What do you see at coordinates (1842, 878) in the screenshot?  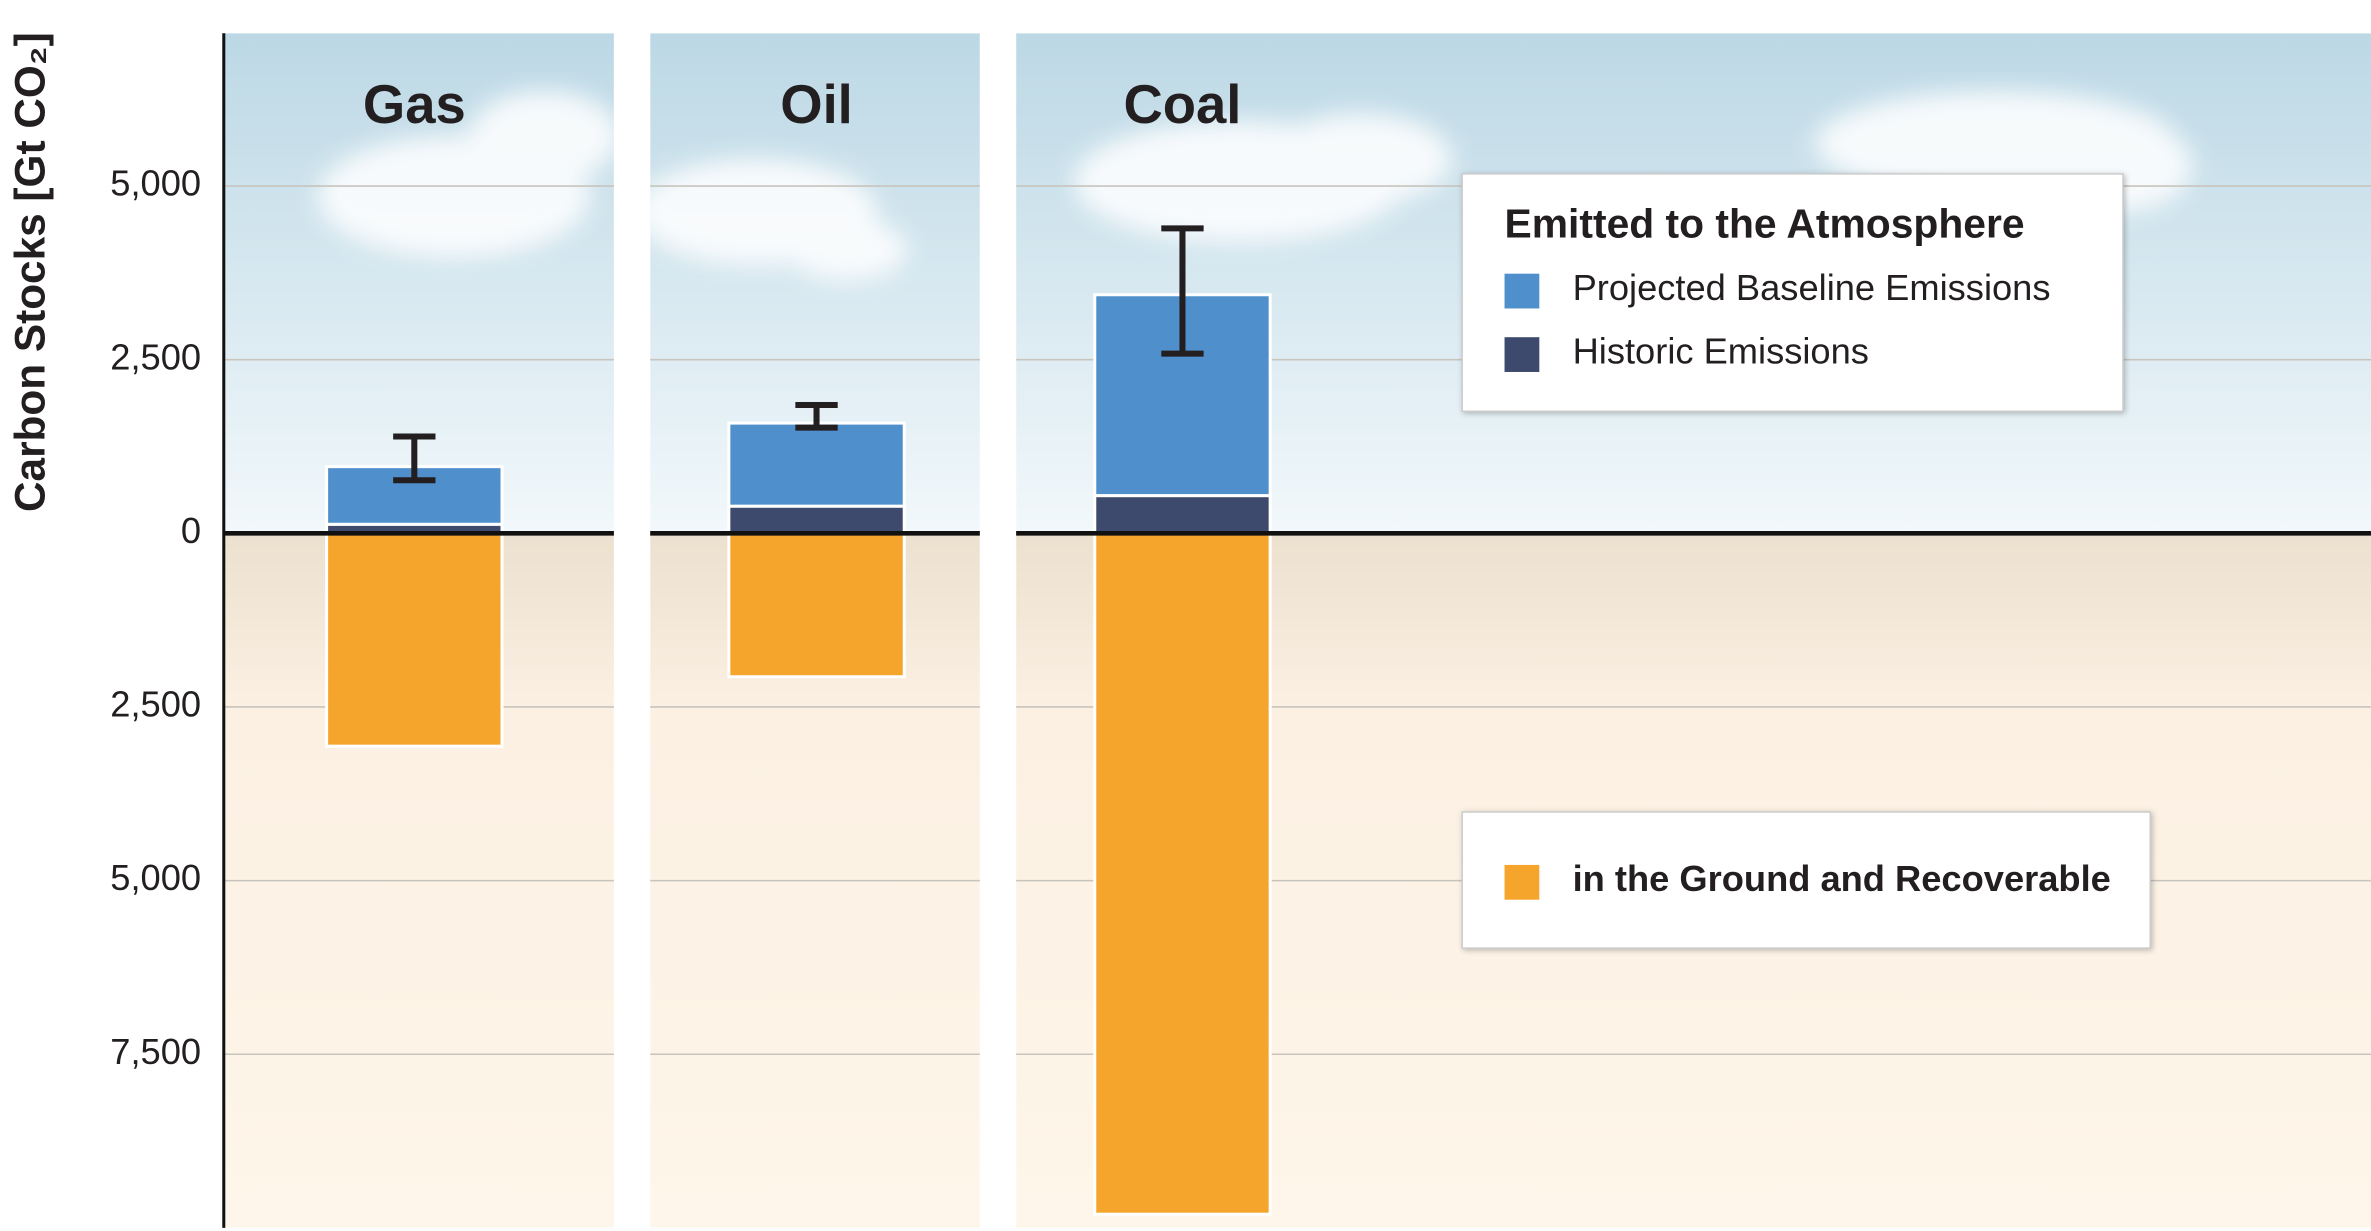 I see `legend-label: in the Ground and Recoverable` at bounding box center [1842, 878].